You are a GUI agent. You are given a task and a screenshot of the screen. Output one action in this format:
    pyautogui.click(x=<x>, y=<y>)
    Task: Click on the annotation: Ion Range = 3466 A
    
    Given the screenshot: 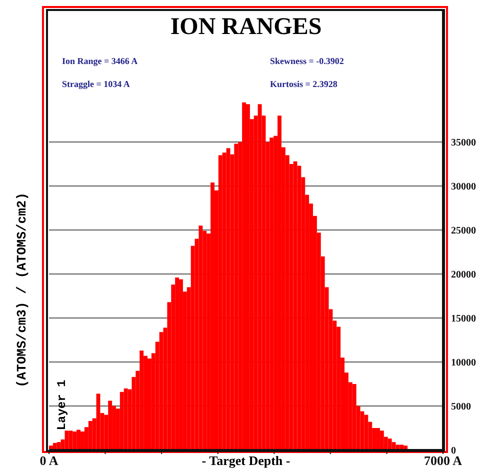 What is the action you would take?
    pyautogui.click(x=100, y=61)
    